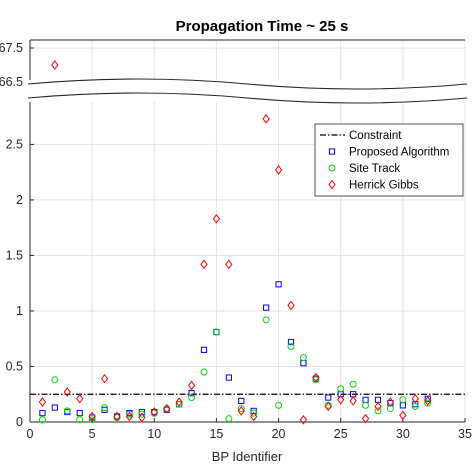 The height and width of the screenshot is (474, 474). I want to click on axis-break-upper-wave, so click(247, 84).